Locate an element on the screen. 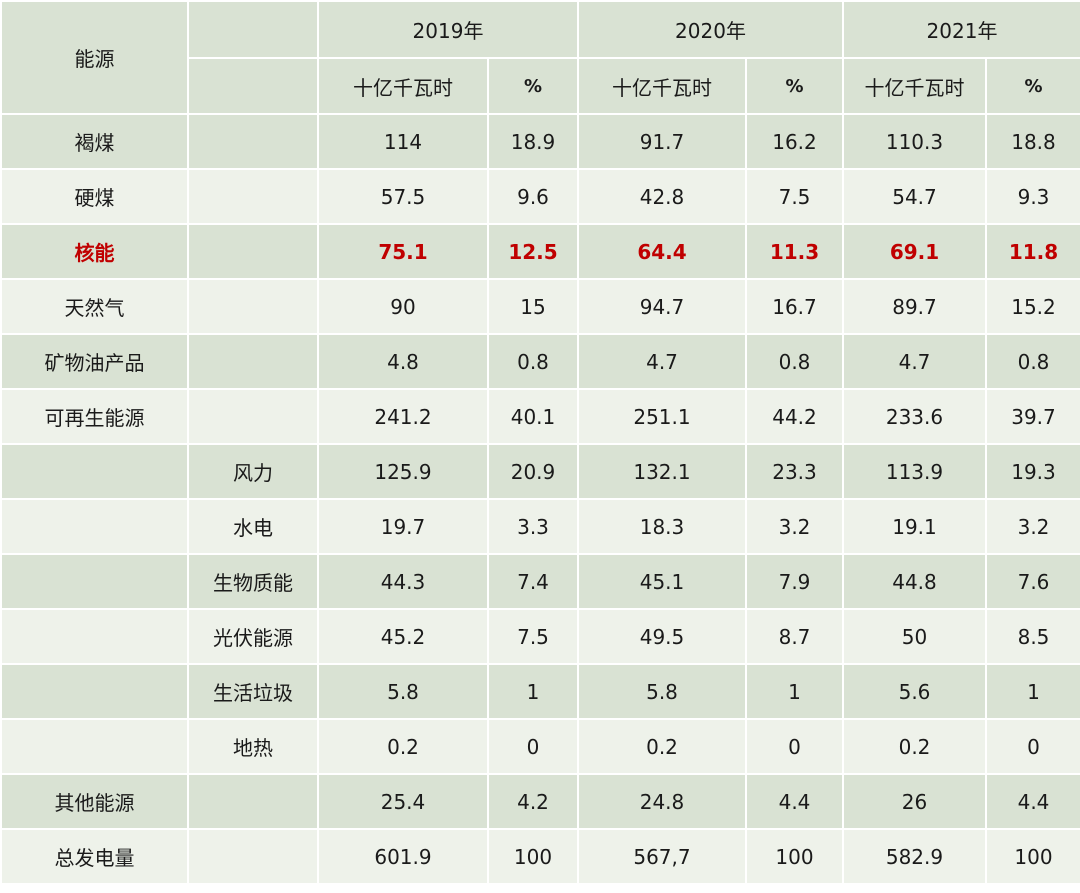 This screenshot has height=893, width=1080. table-row: 地热 0.2 0 0.2 0 0.2 0 is located at coordinates (540, 746).